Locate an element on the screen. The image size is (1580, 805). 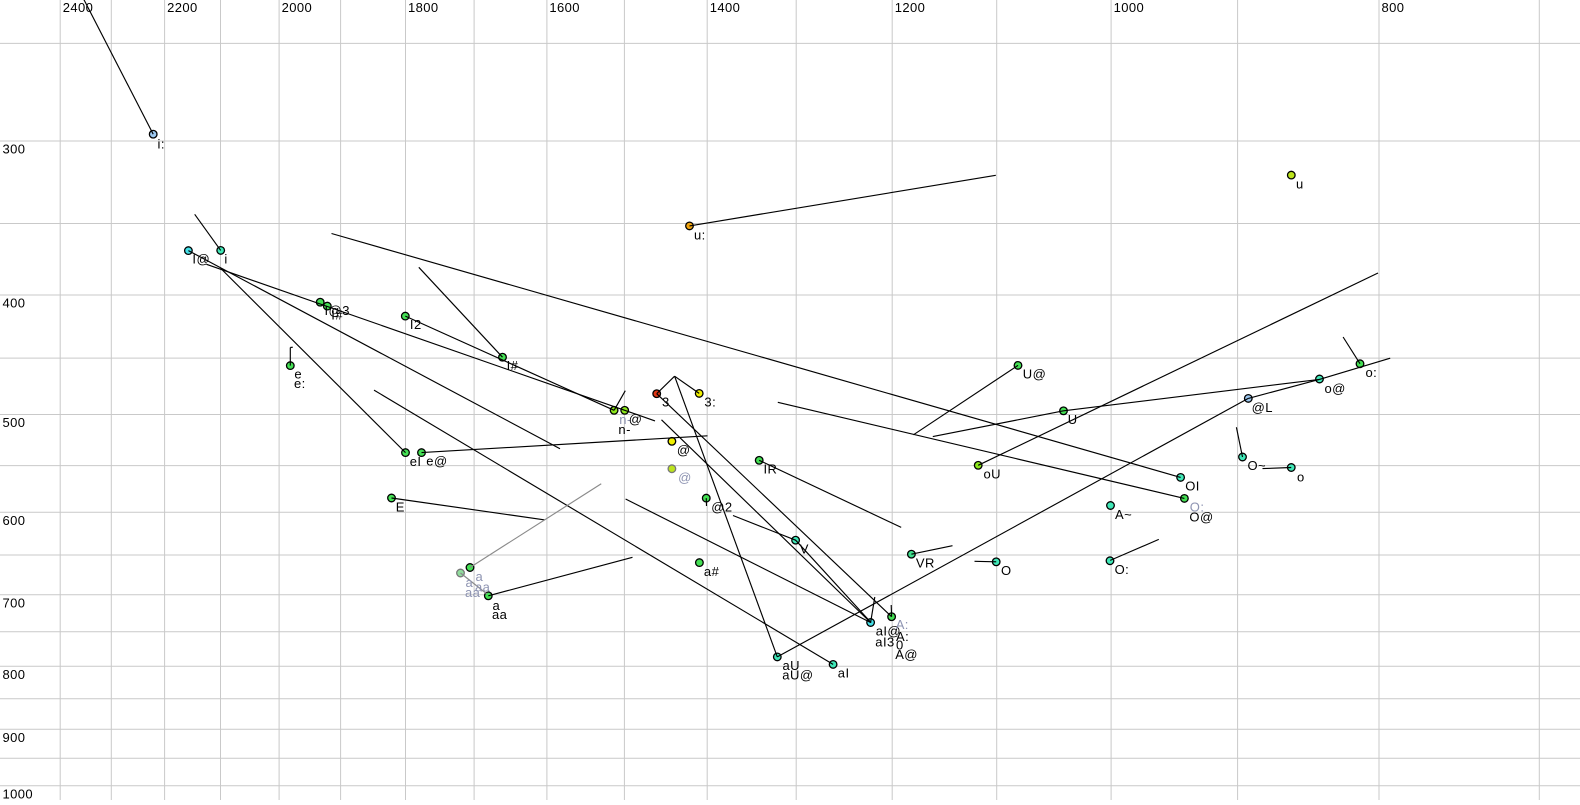
svg-text: 2200 is located at coordinates (182, 7).